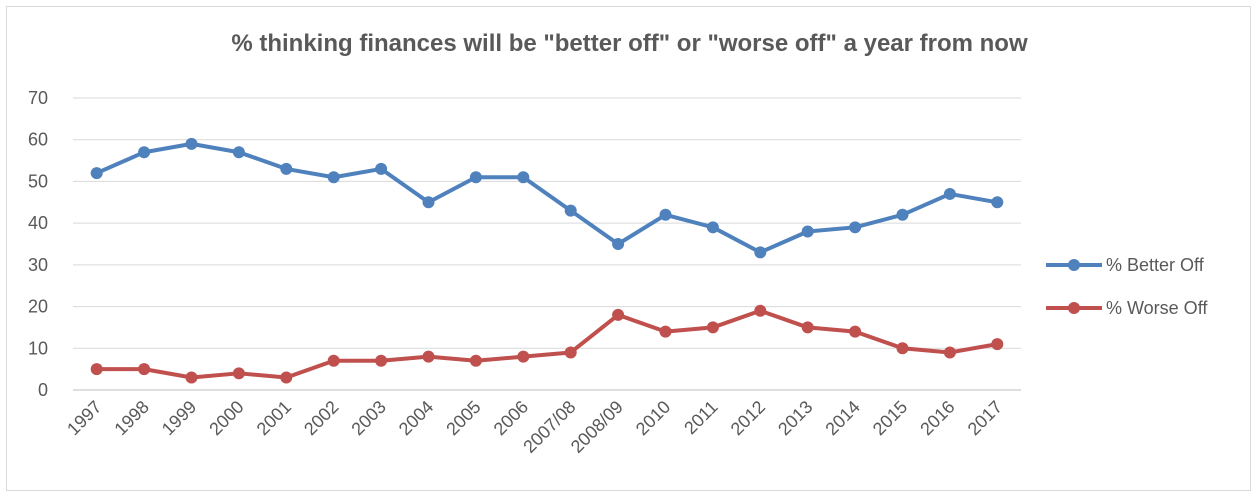  What do you see at coordinates (179, 418) in the screenshot?
I see `x-tick-label: 1999` at bounding box center [179, 418].